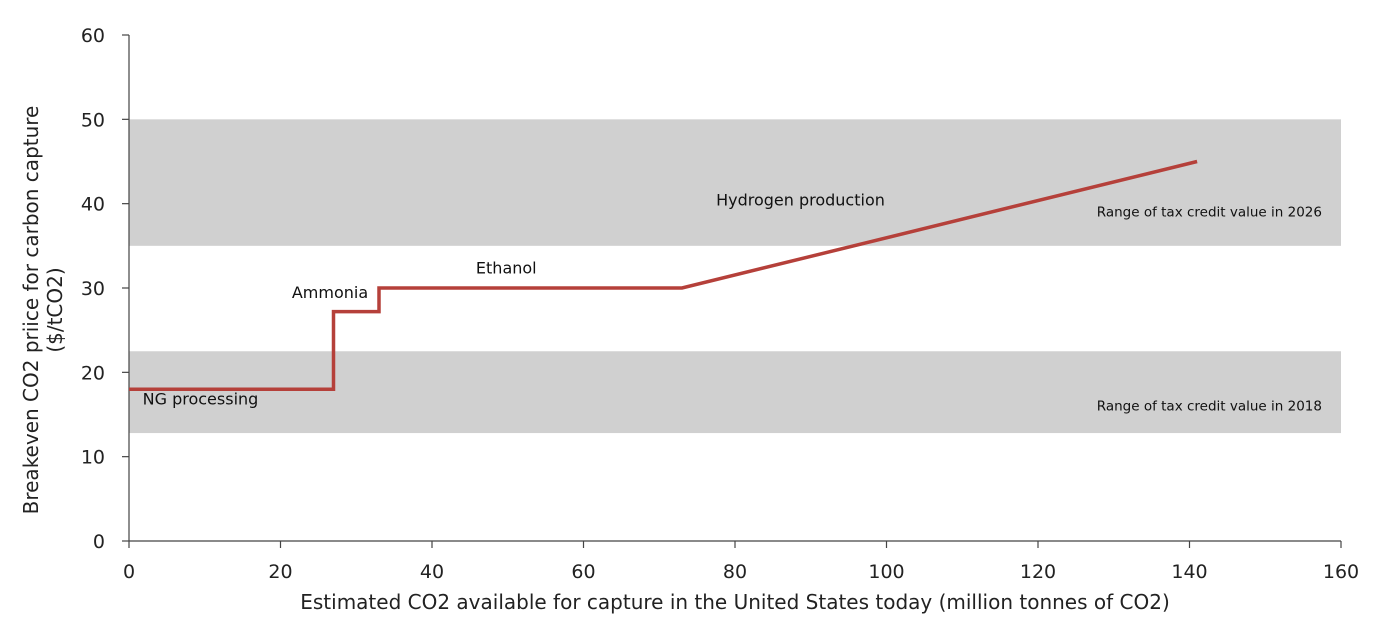 Image resolution: width=1384 pixels, height=636 pixels. What do you see at coordinates (1189, 572) in the screenshot?
I see `x-tick-label-7: 140` at bounding box center [1189, 572].